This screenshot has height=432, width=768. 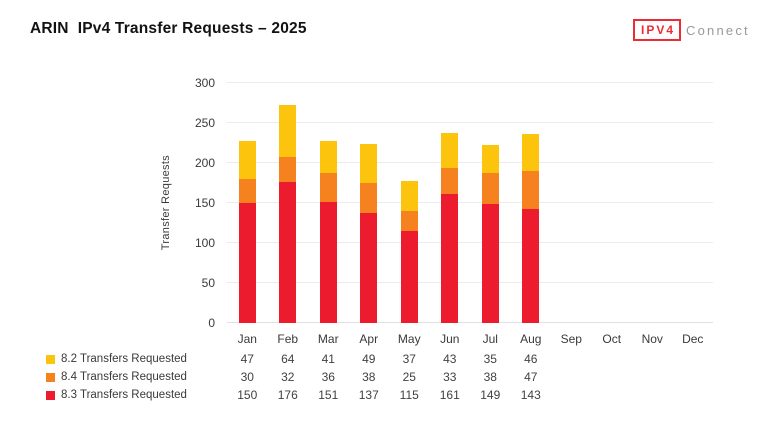 What do you see at coordinates (450, 377) in the screenshot?
I see `value-cell: 33` at bounding box center [450, 377].